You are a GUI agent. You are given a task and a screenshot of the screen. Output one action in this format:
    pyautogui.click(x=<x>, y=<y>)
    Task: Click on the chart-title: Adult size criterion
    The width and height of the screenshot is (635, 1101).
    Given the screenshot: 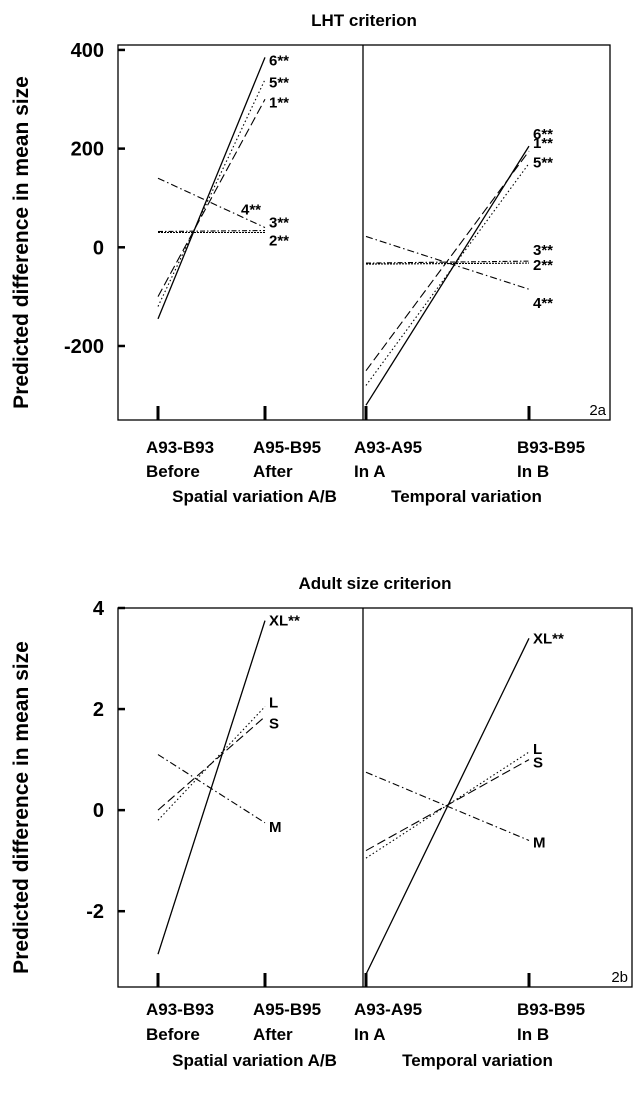 What is the action you would take?
    pyautogui.click(x=374, y=583)
    